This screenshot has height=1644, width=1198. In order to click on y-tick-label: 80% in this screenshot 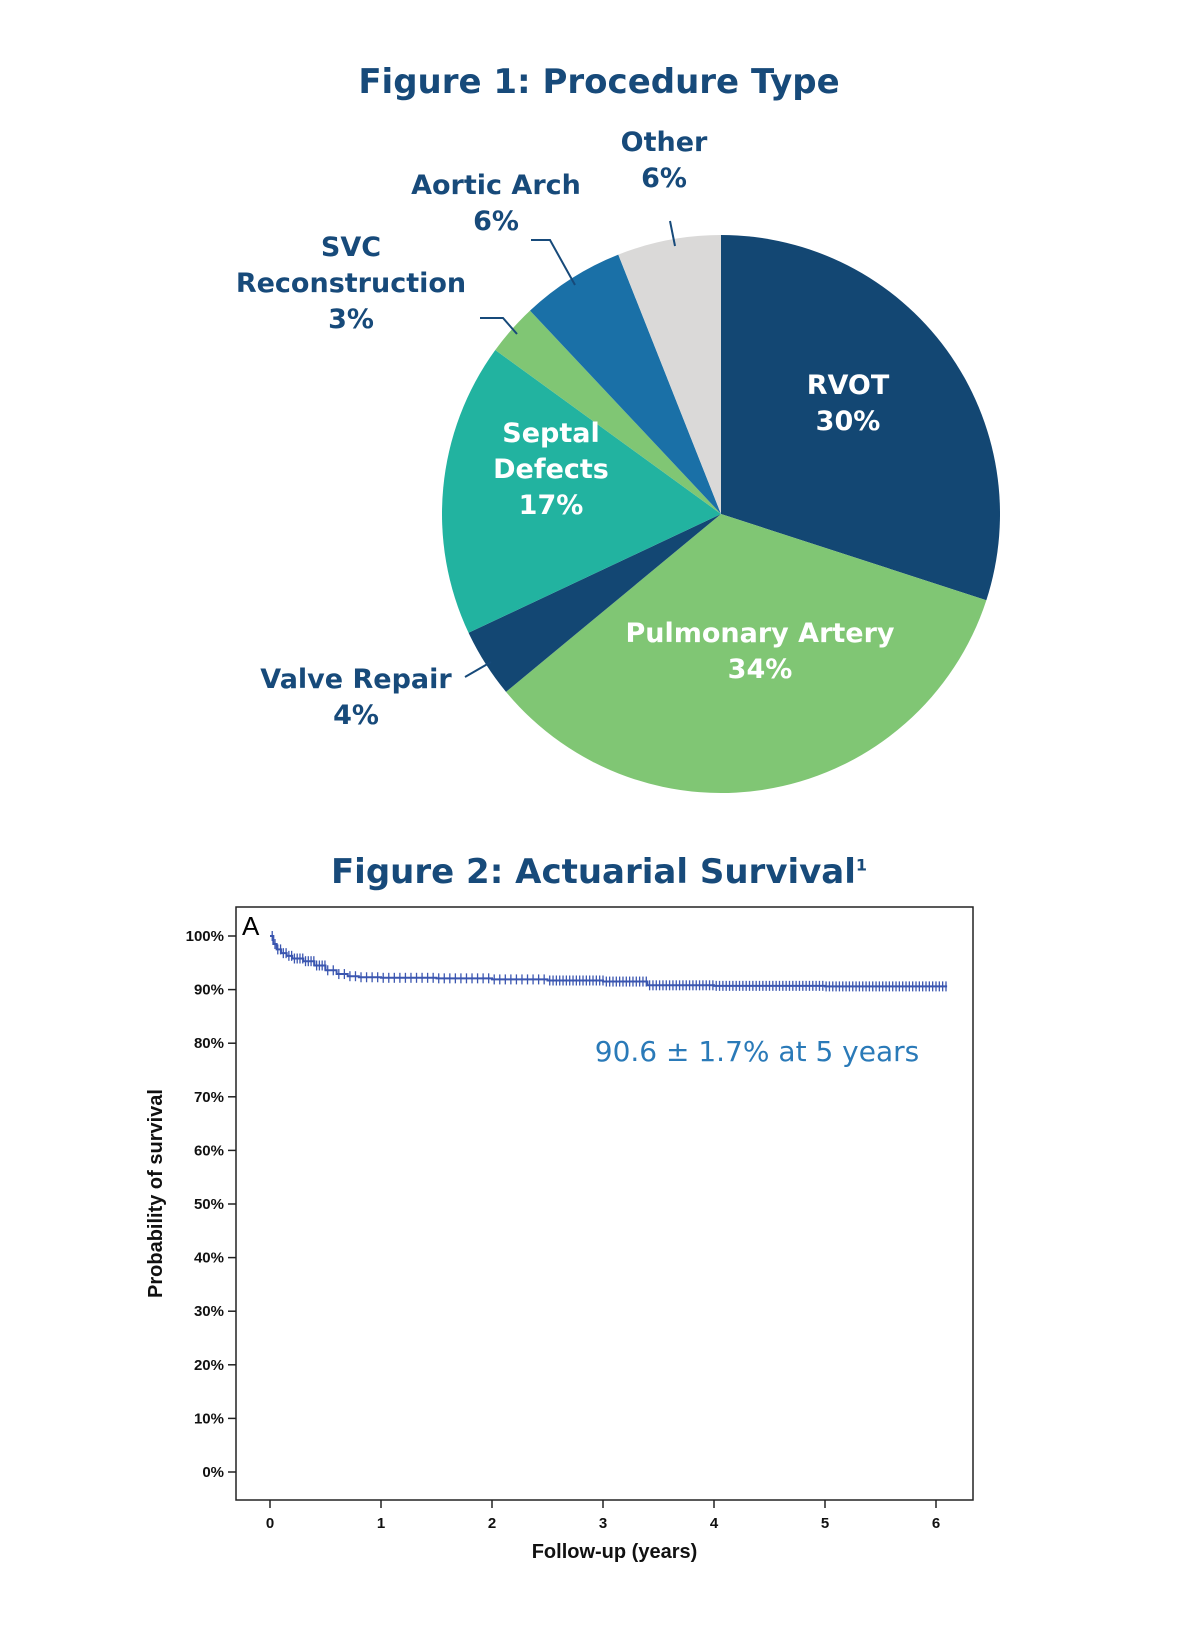, I will do `click(209, 1043)`.